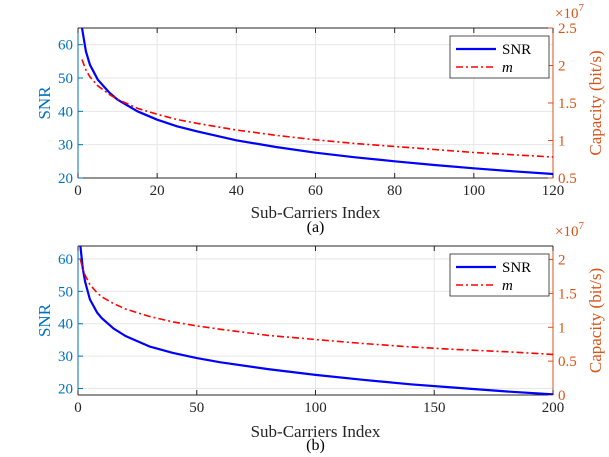 Image resolution: width=609 pixels, height=457 pixels. What do you see at coordinates (157, 191) in the screenshot?
I see `x-tick-label: 20` at bounding box center [157, 191].